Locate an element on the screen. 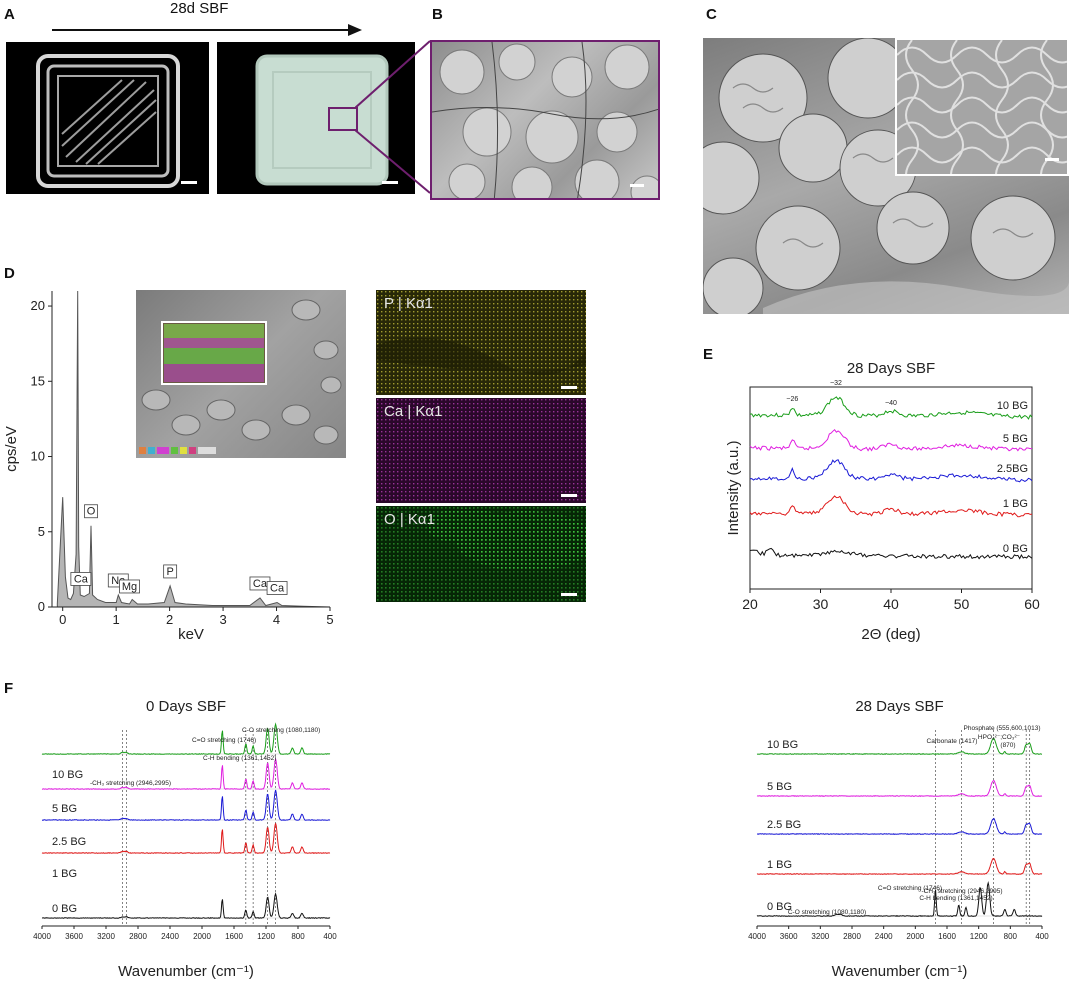 Image resolution: width=1073 pixels, height=982 pixels. panel-label-b: B is located at coordinates (437, 14).